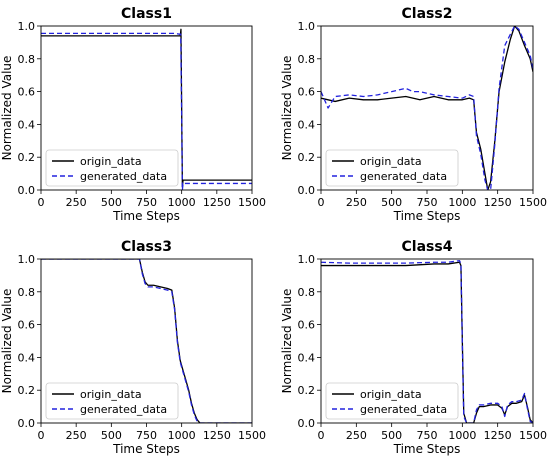  Describe the element at coordinates (427, 247) in the screenshot. I see `chart-title: Class4` at that location.